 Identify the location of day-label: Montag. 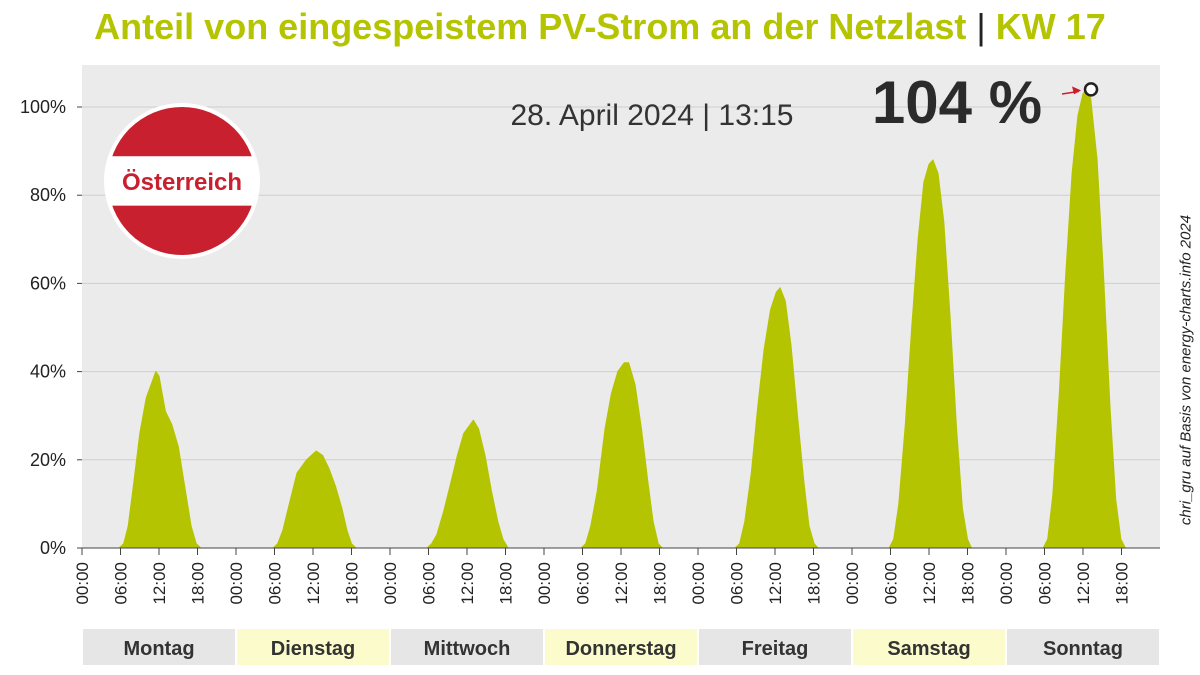
(158, 649).